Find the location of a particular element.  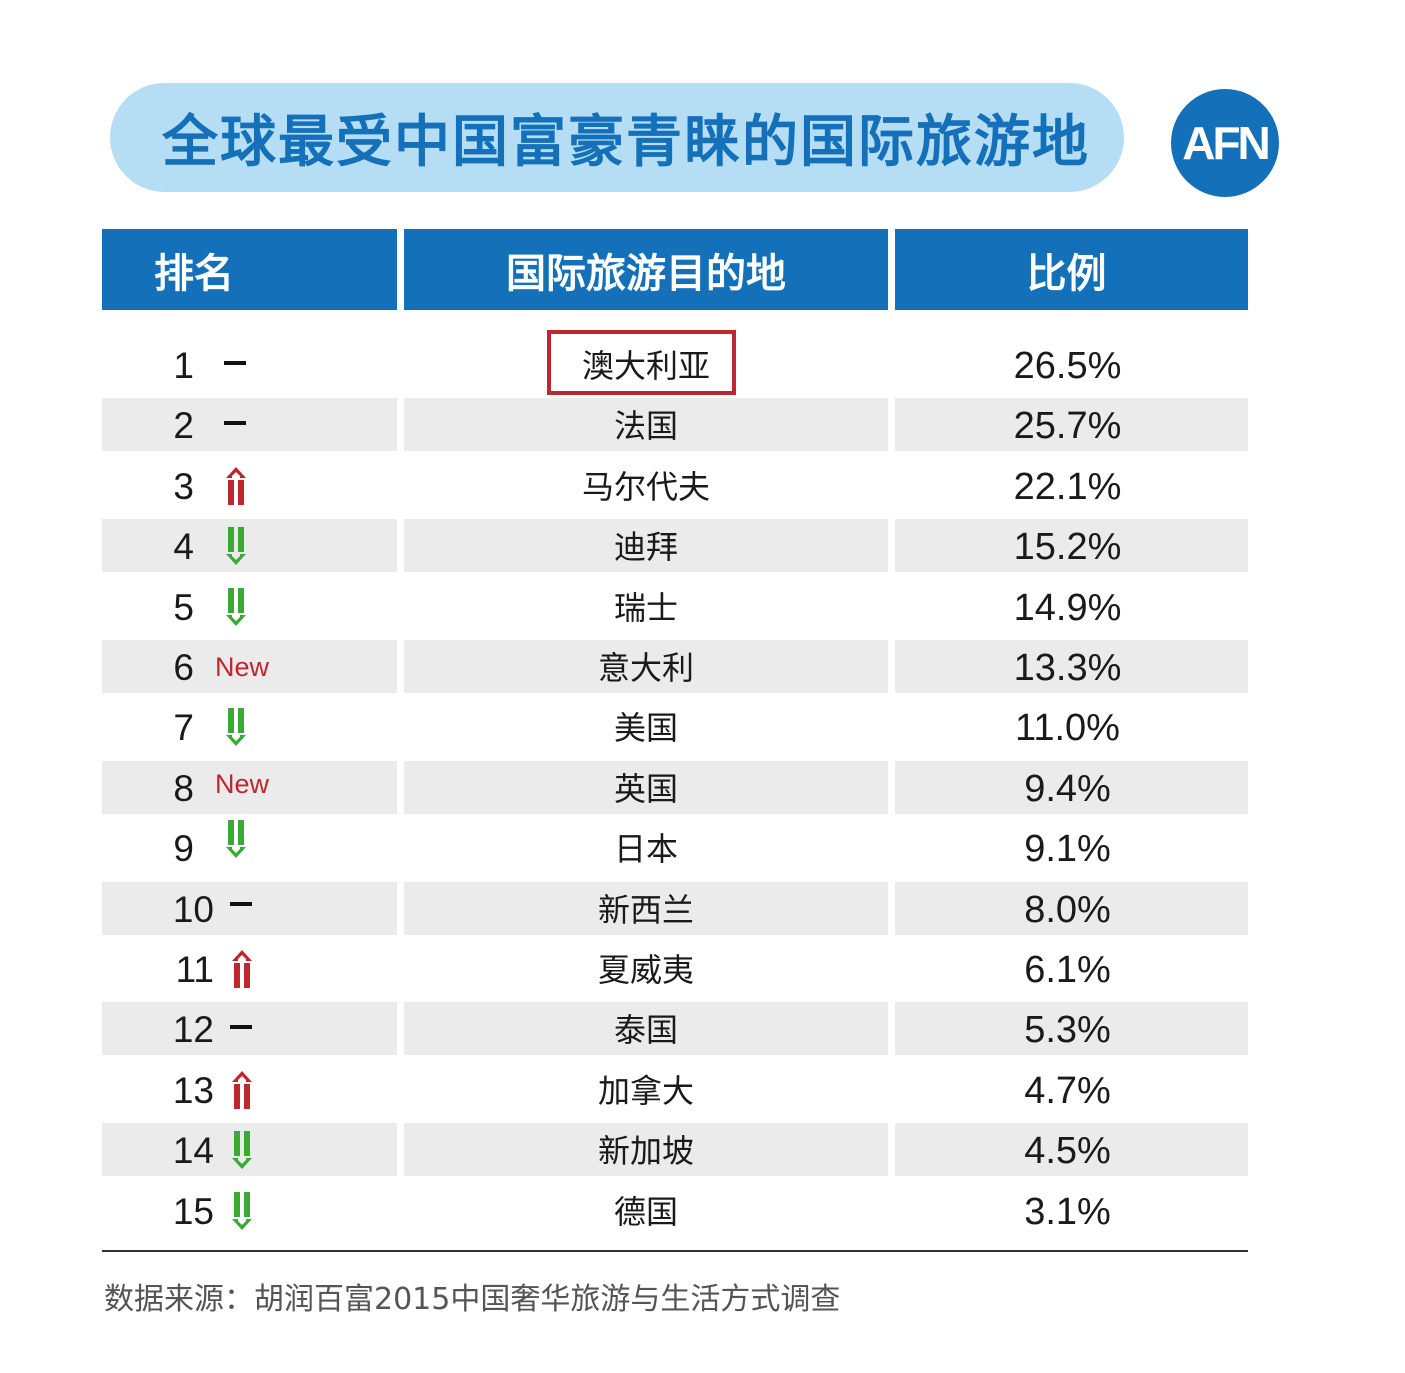

rank-number: 12 is located at coordinates (193, 1029).